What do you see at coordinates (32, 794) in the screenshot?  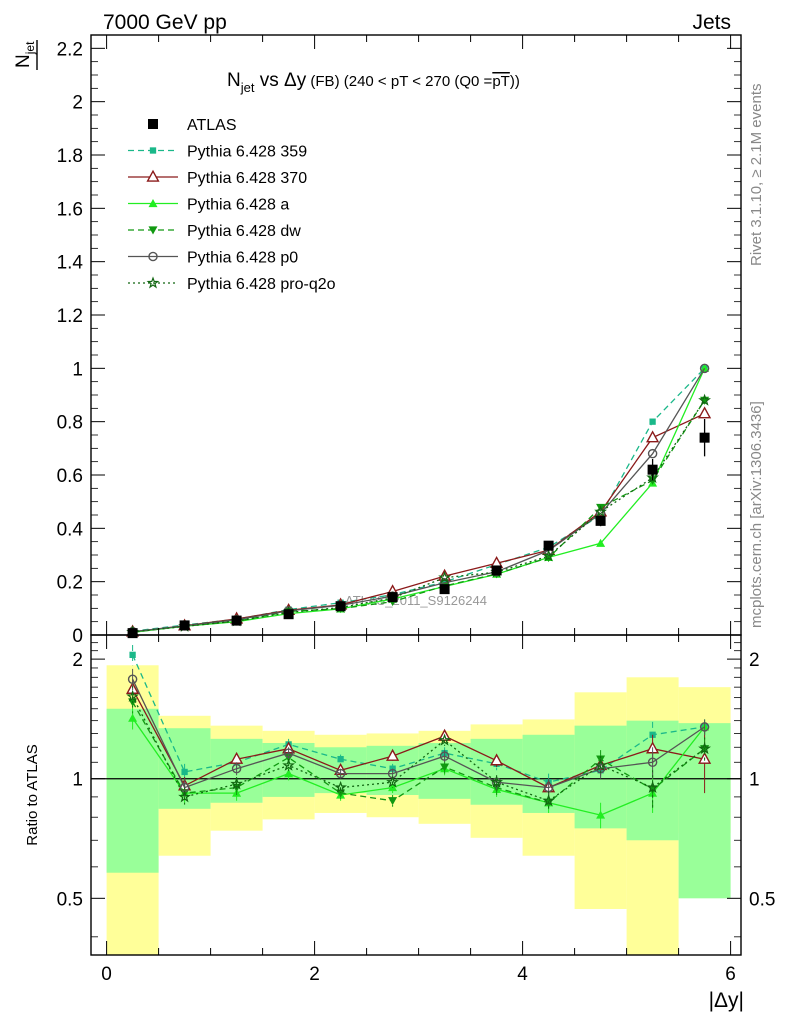 I see `ratio-y-label: Ratio to ATLAS` at bounding box center [32, 794].